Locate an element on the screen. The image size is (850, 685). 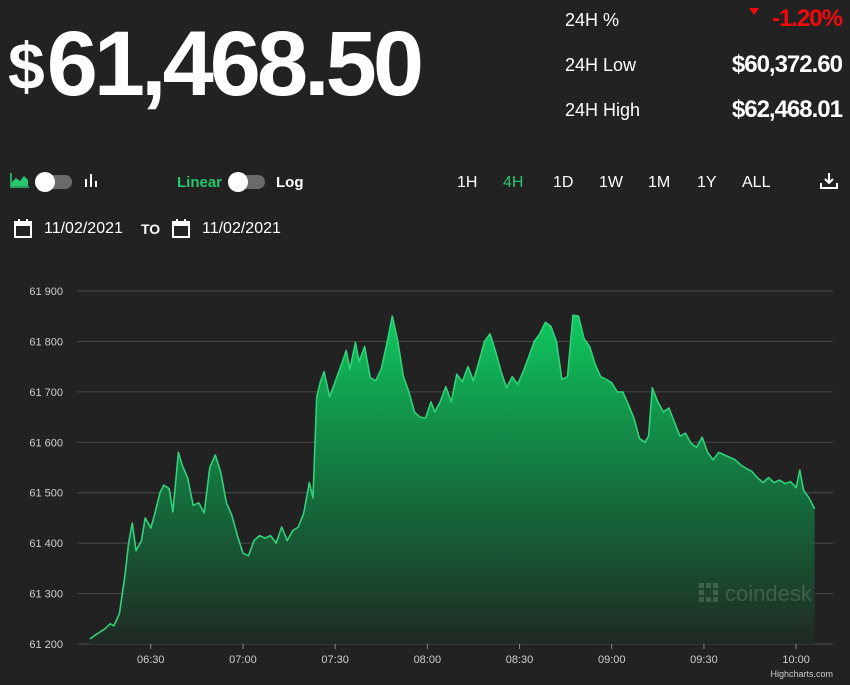
range-1w-button: 1W is located at coordinates (611, 182).